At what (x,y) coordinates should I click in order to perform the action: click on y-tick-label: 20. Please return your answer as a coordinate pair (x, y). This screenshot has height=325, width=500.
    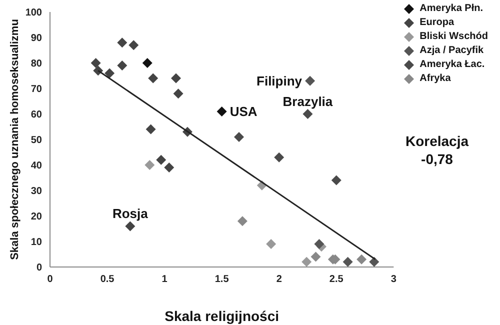
    Looking at the image, I should click on (36, 217).